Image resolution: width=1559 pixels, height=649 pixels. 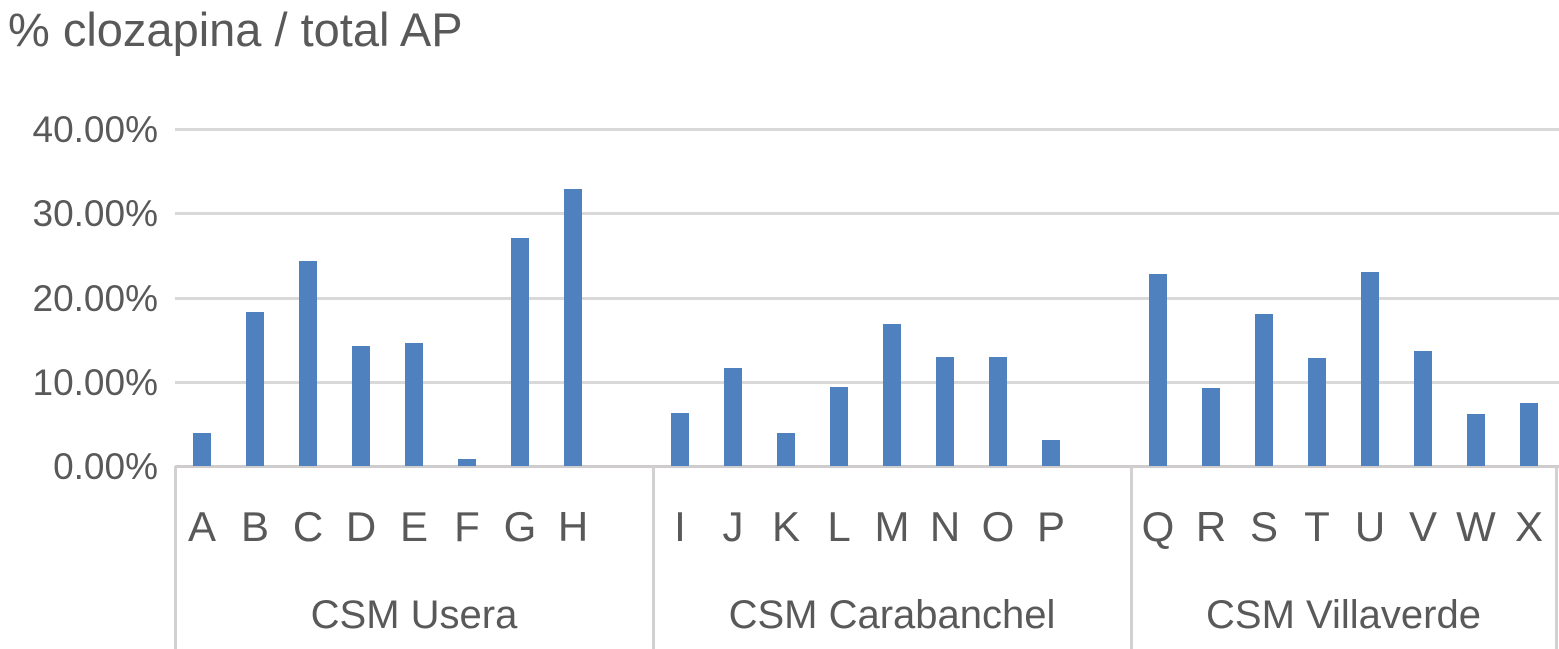 What do you see at coordinates (361, 526) in the screenshot?
I see `x-axis-category-label-D: D` at bounding box center [361, 526].